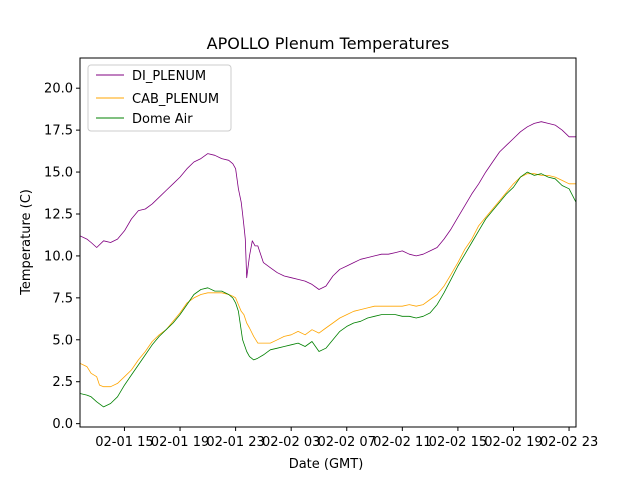 The image size is (640, 480). I want to click on y-tick-label: 15.0, so click(58, 173).